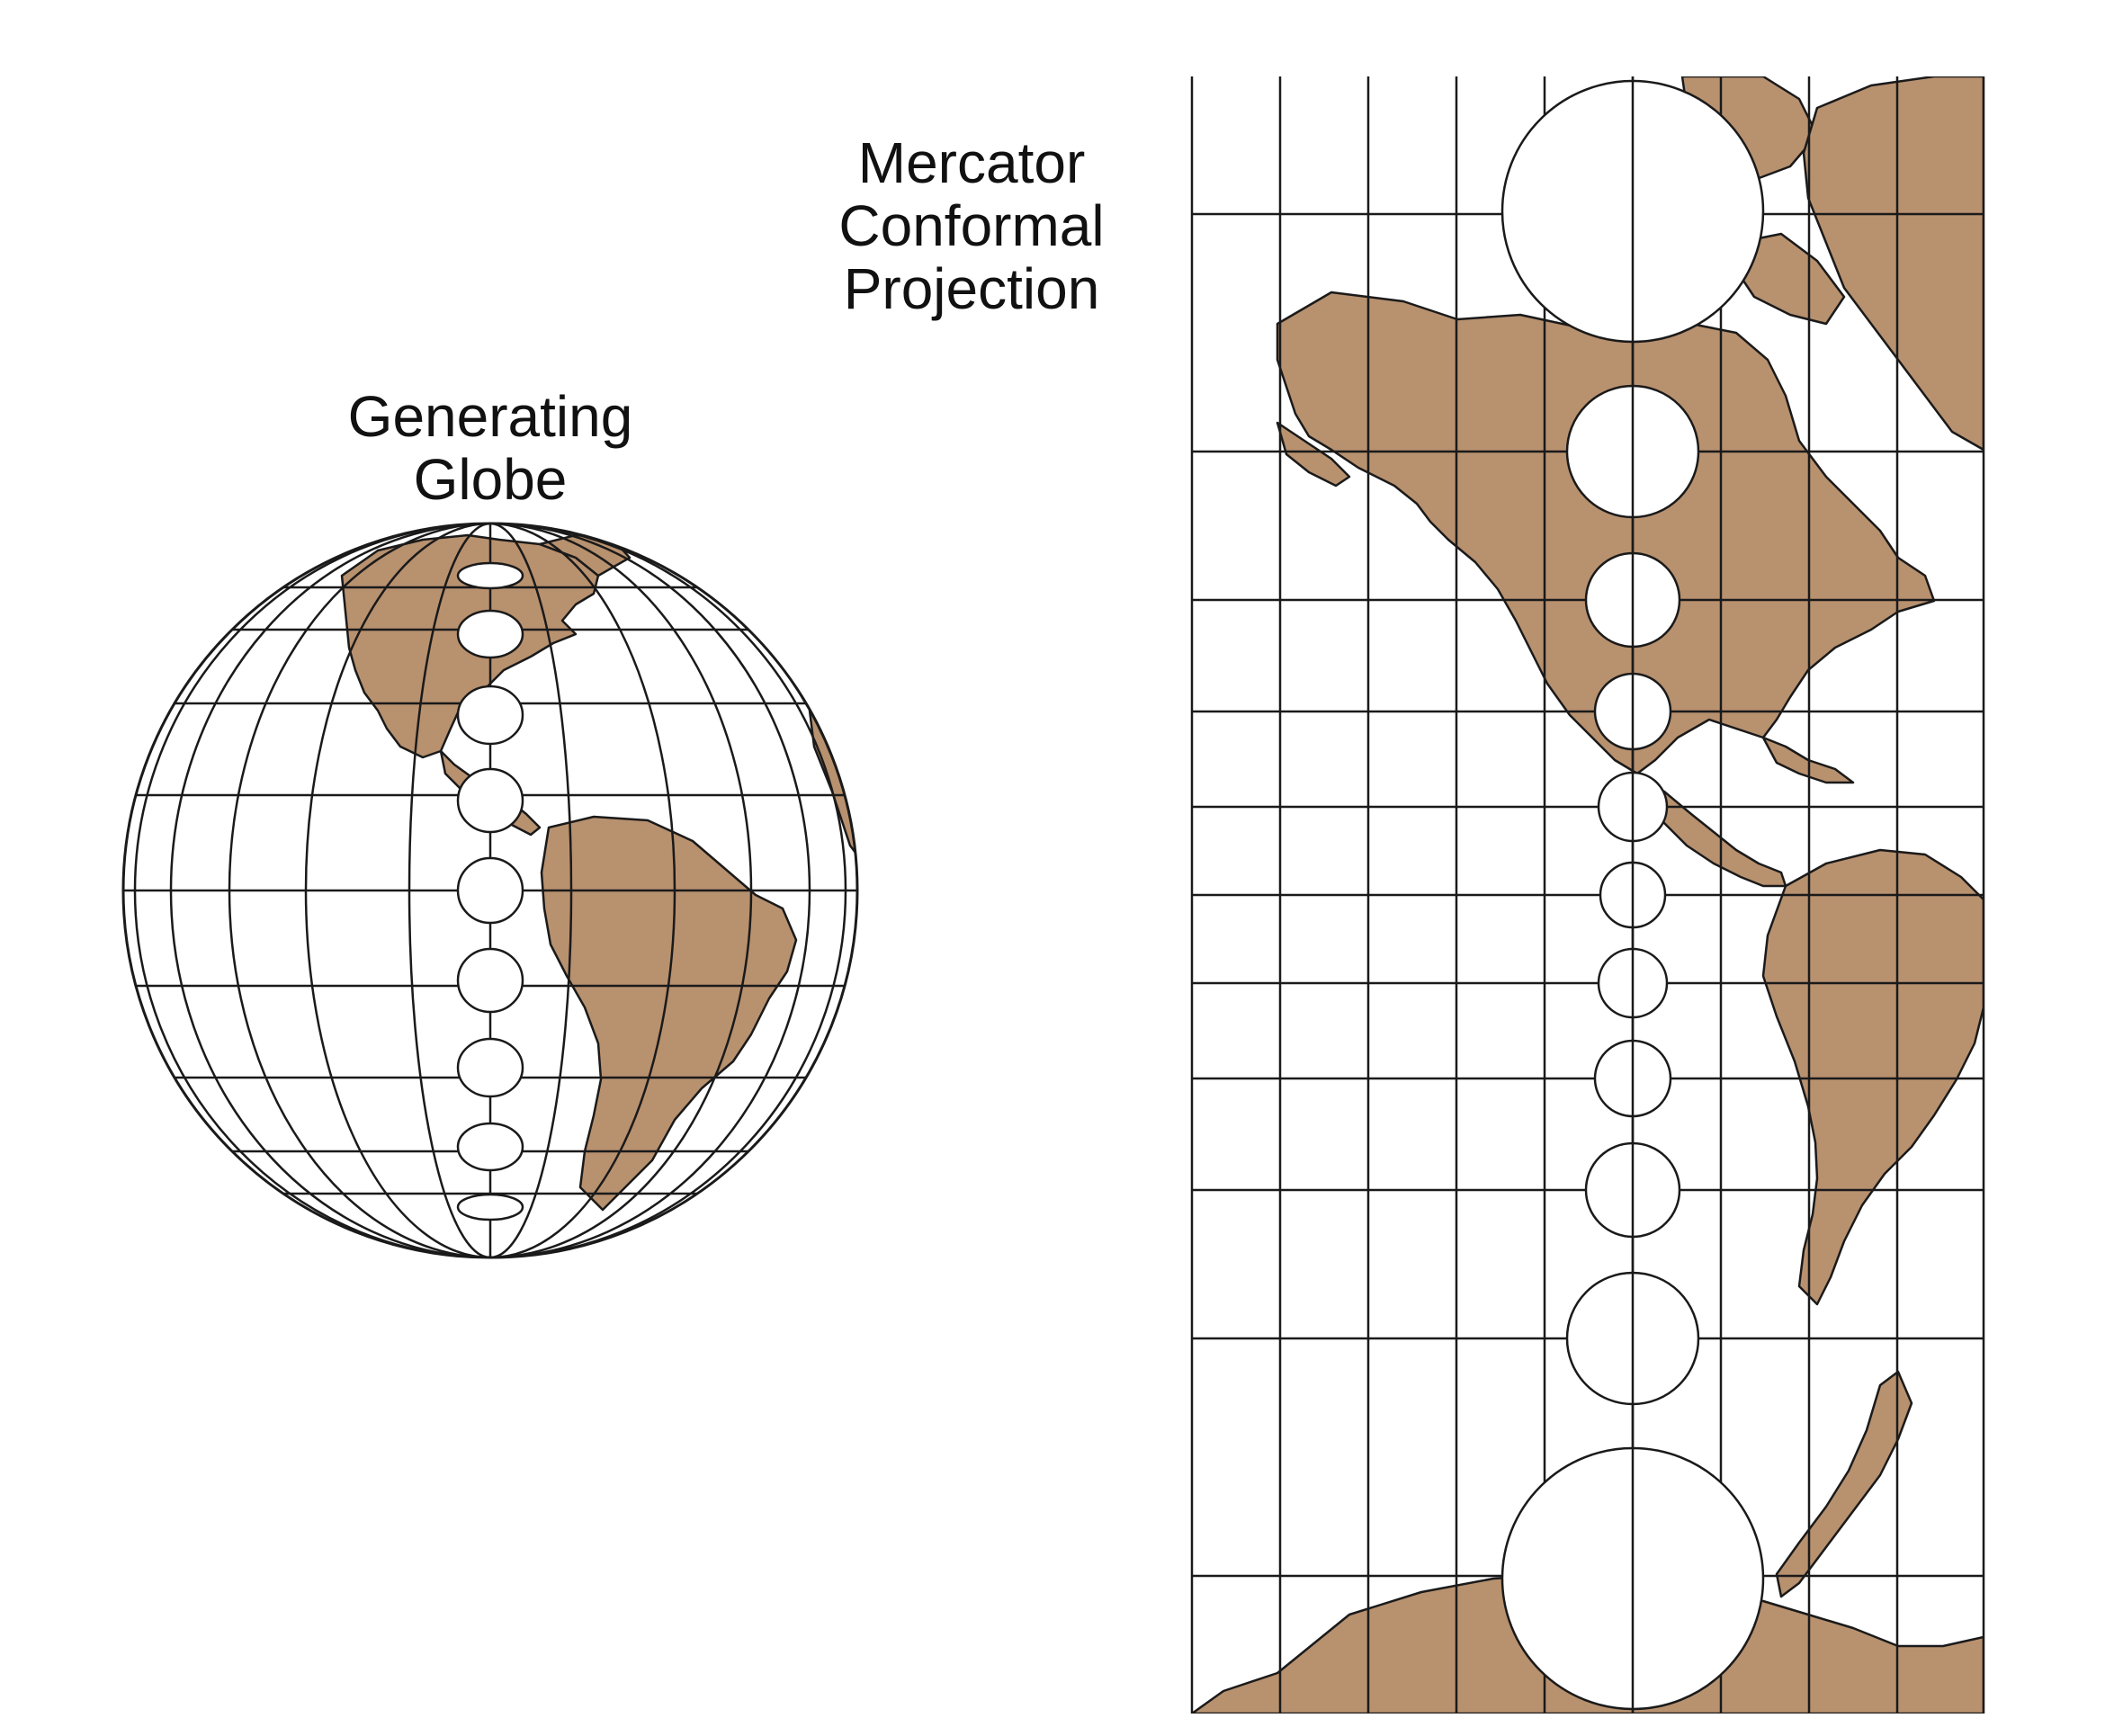 The width and height of the screenshot is (2123, 1736). I want to click on mercator-north-america, so click(1606, 533).